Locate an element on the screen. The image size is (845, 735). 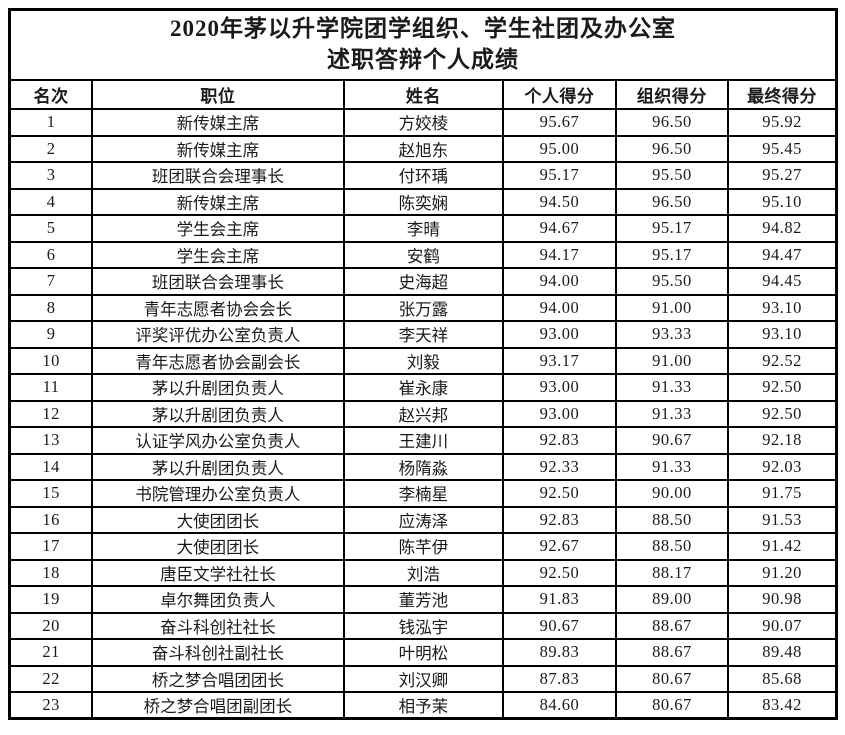
final-score-cell: 91.53 is located at coordinates (782, 519).